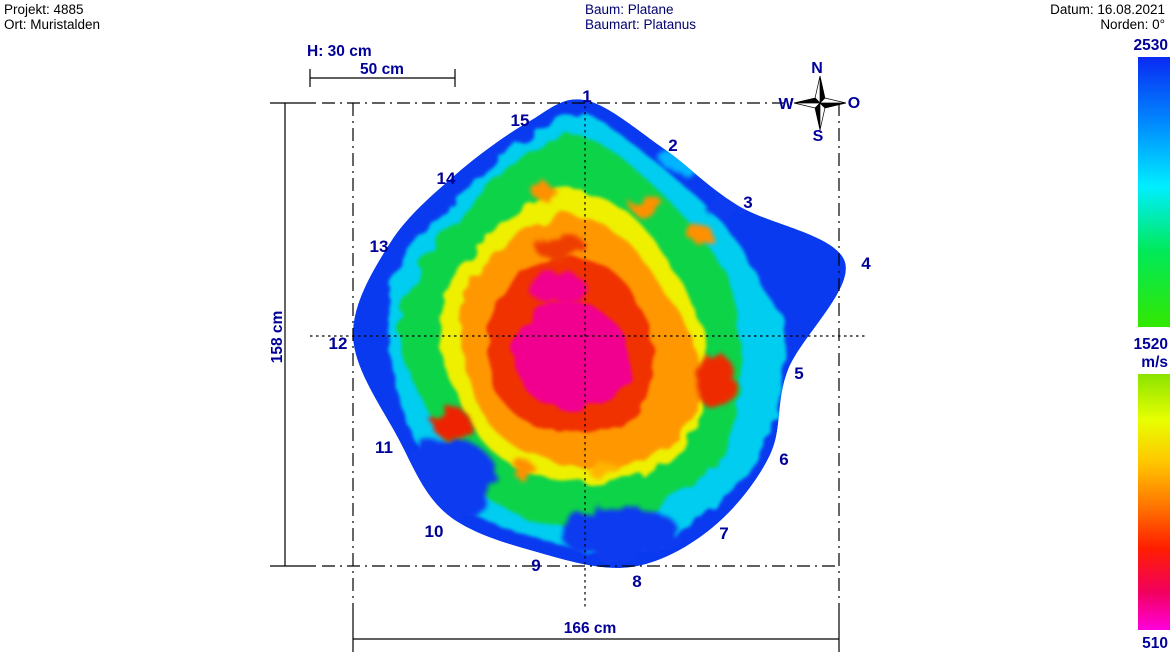 The height and width of the screenshot is (652, 1170). I want to click on date-label: Datum: 16.08.2021, so click(1107, 9).